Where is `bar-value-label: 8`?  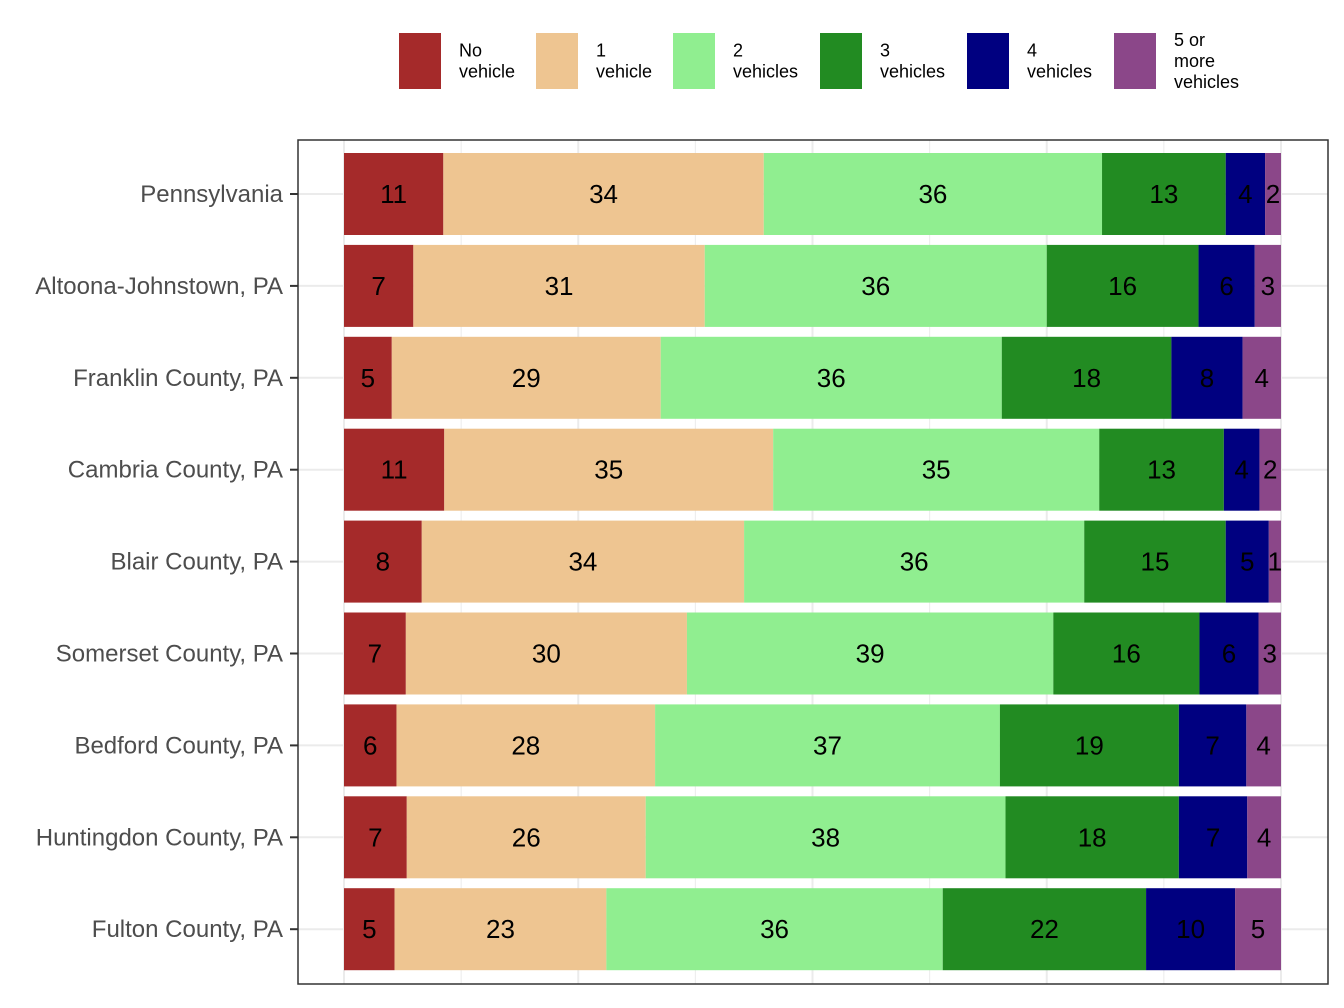
bar-value-label: 8 is located at coordinates (383, 562).